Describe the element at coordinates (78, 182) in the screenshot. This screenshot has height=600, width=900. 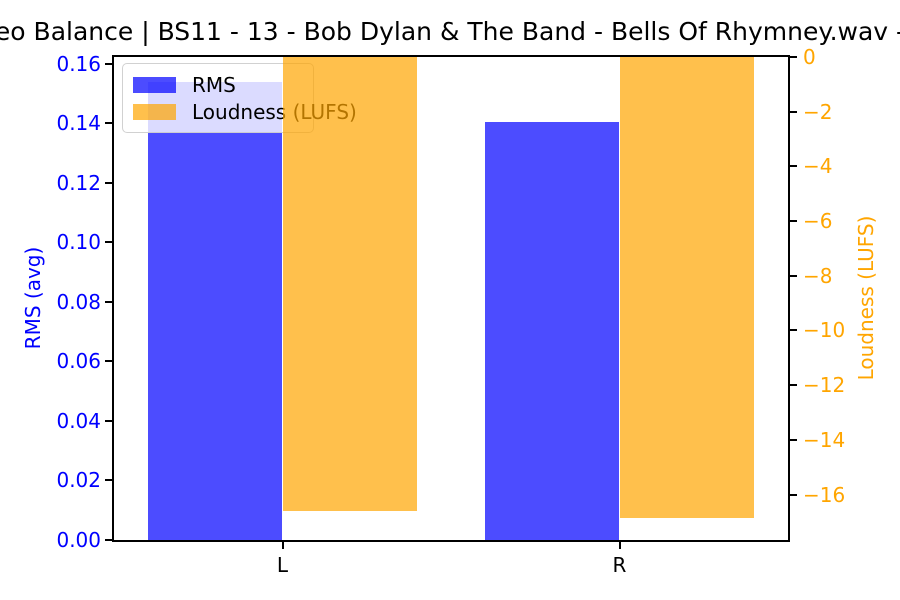
I see `left-tick-label: 0.12` at that location.